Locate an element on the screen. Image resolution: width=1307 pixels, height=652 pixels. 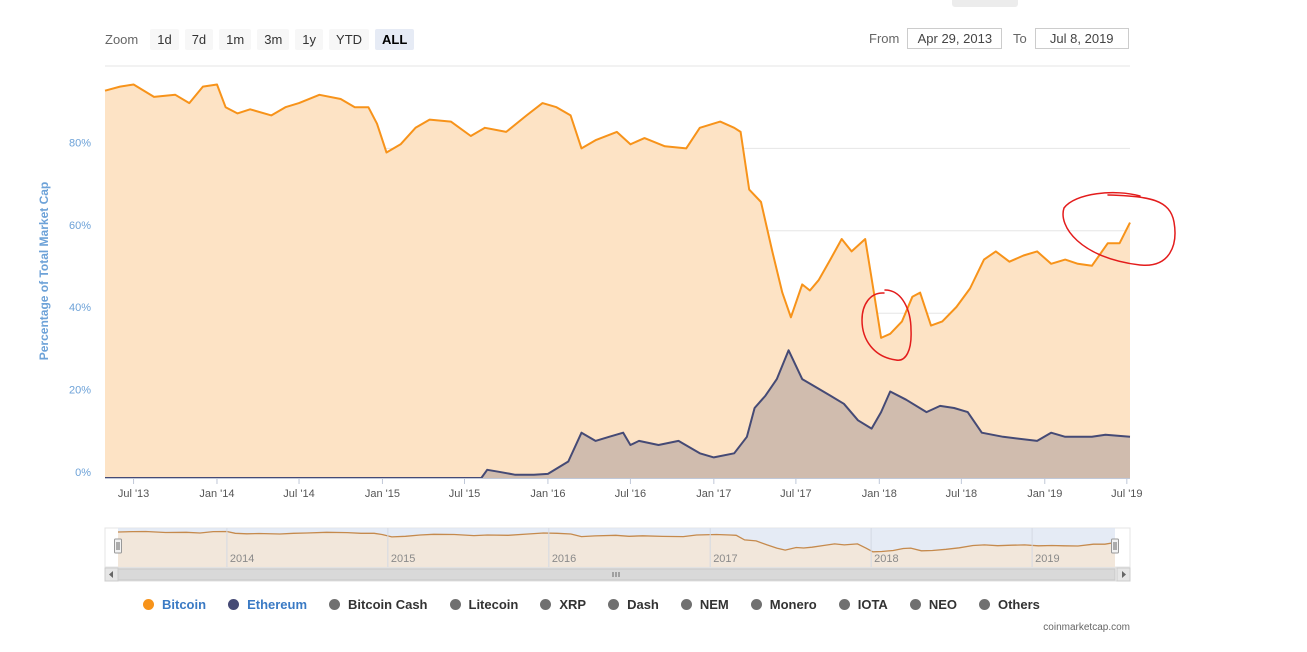
navigator-label: 2015 is located at coordinates (403, 559).